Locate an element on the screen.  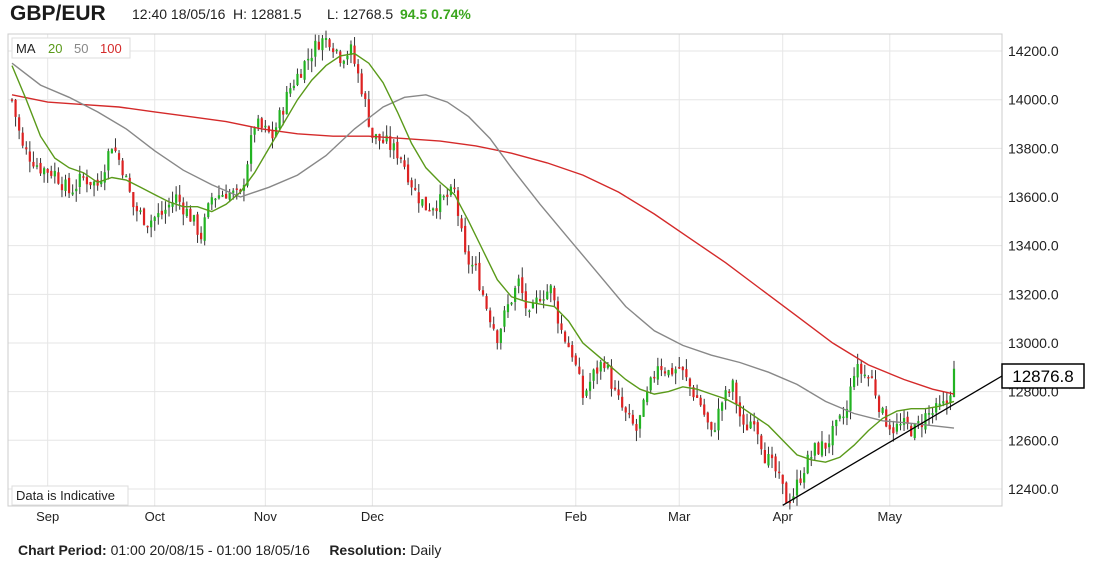
change-value: 94.5 0.74% is located at coordinates (435, 14).